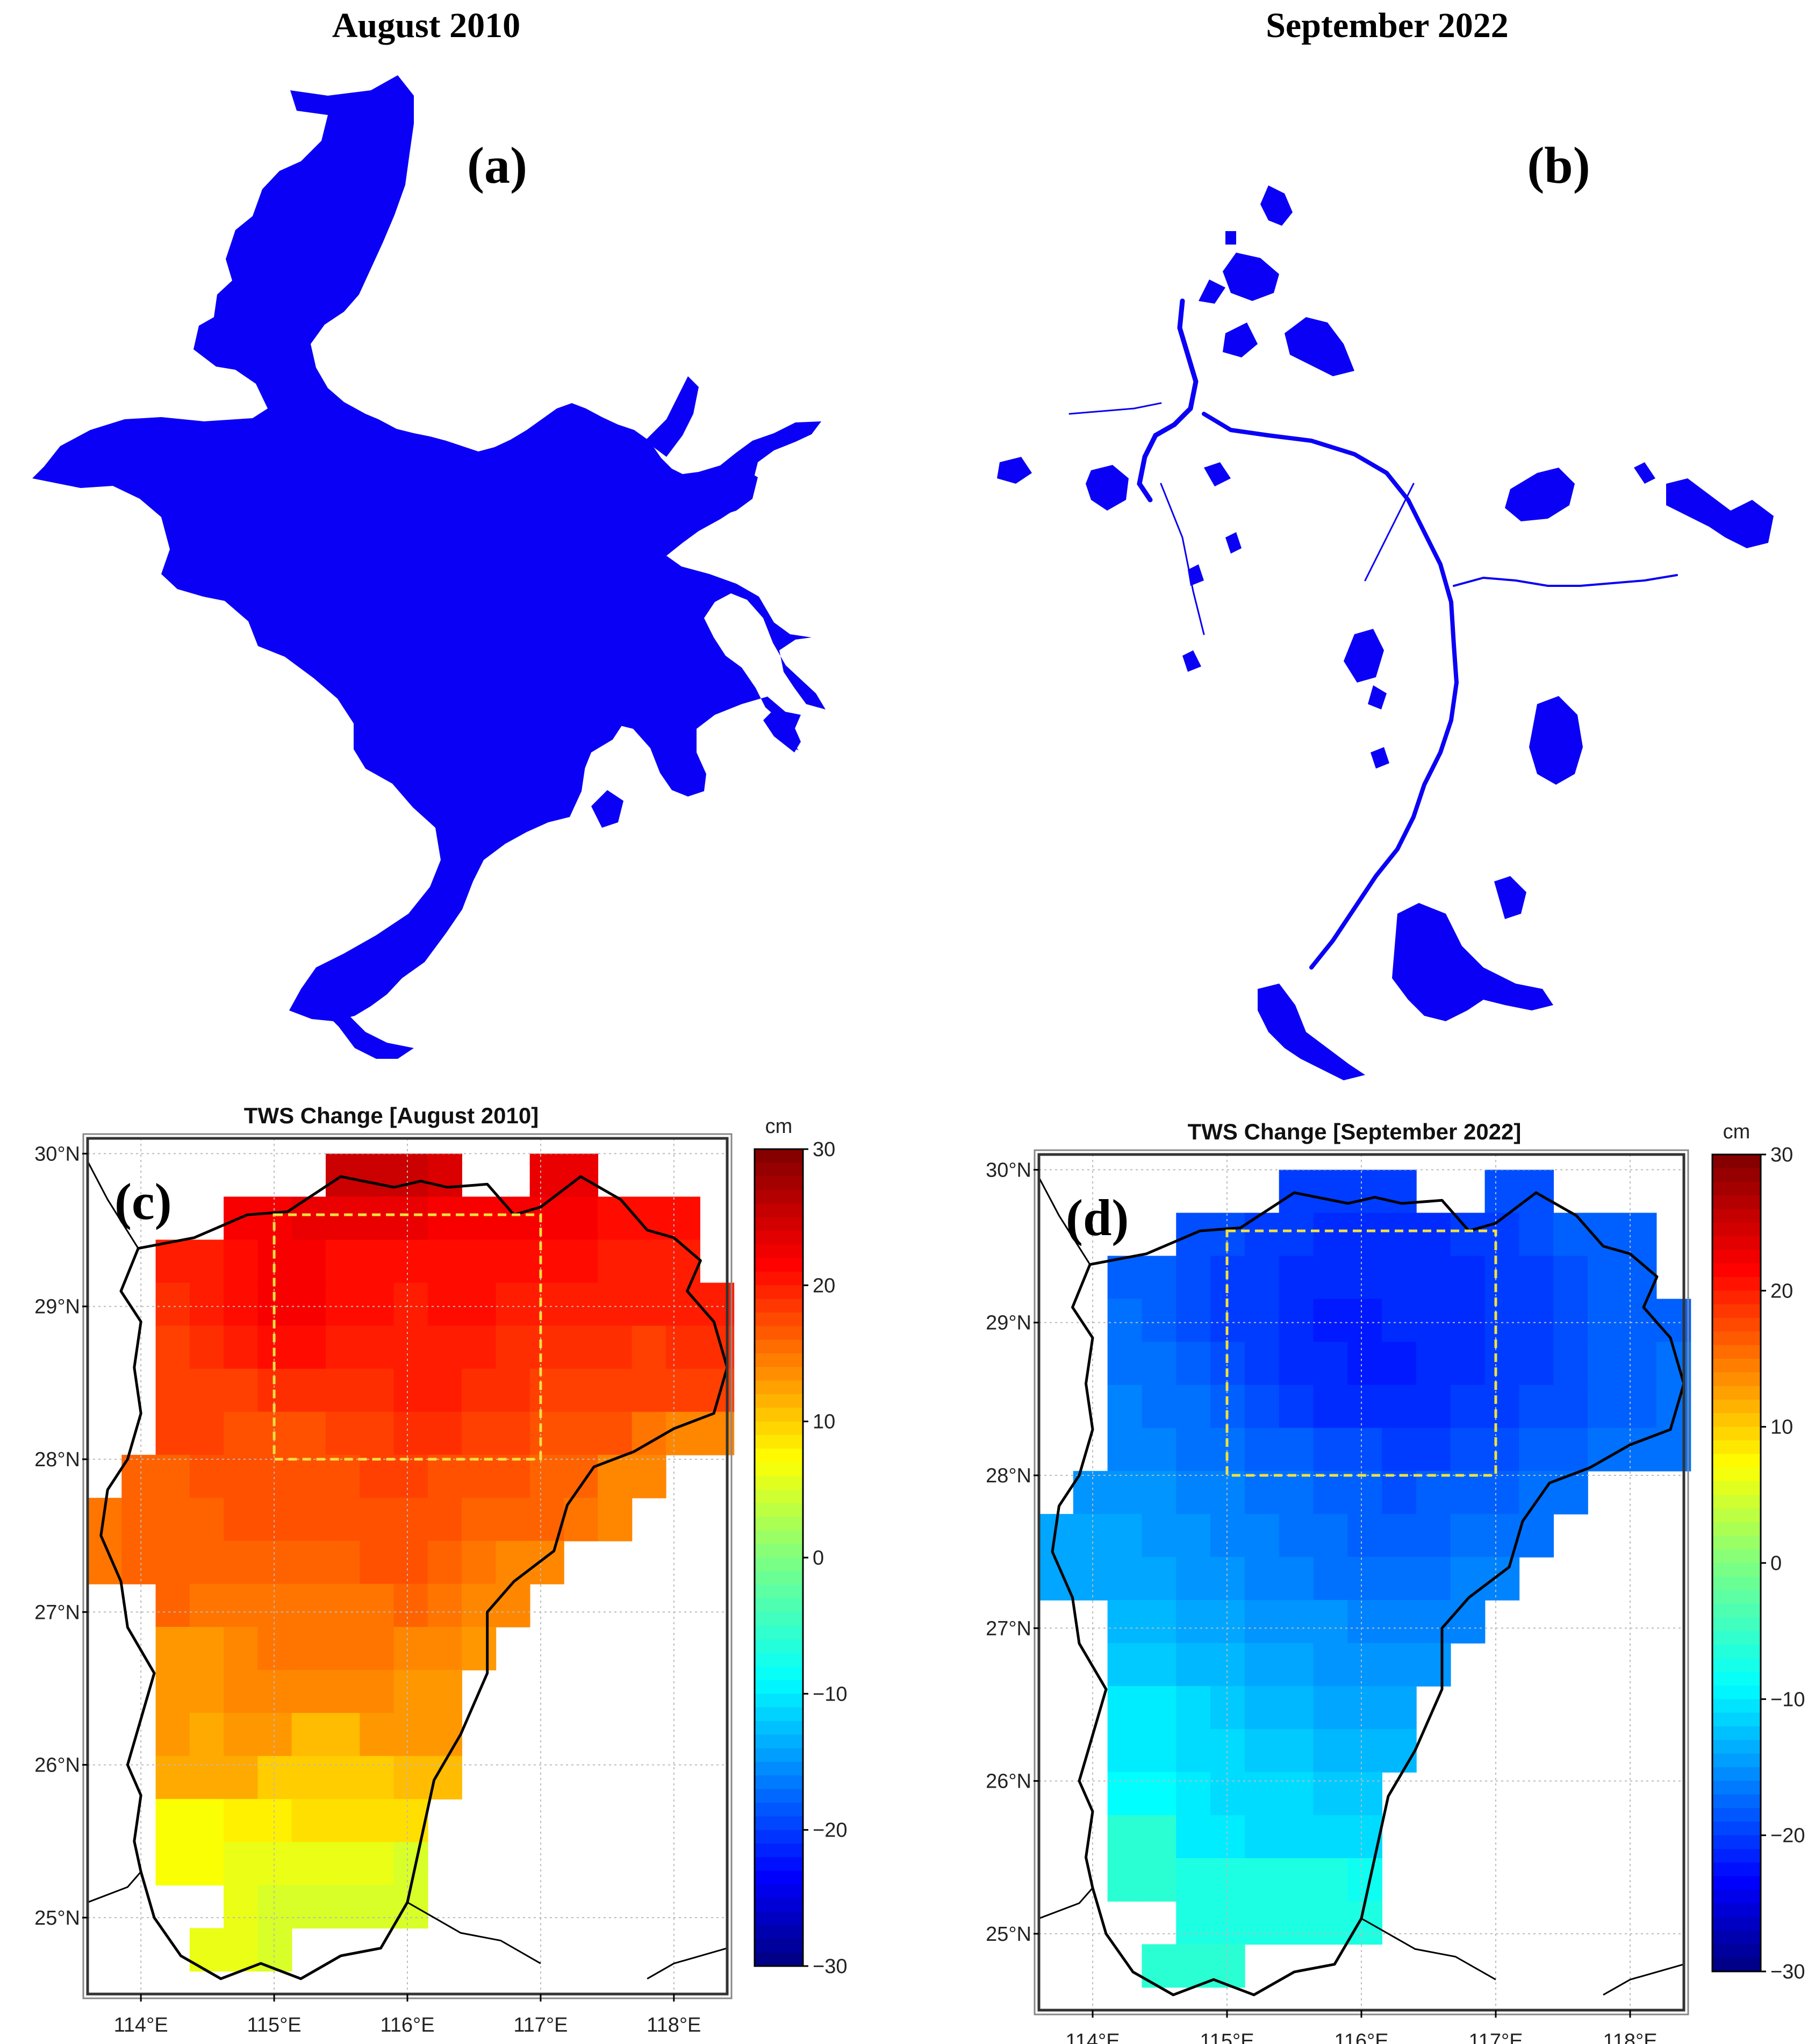 The width and height of the screenshot is (1815, 2044). I want to click on y-tick-label: 28°N, so click(1009, 1476).